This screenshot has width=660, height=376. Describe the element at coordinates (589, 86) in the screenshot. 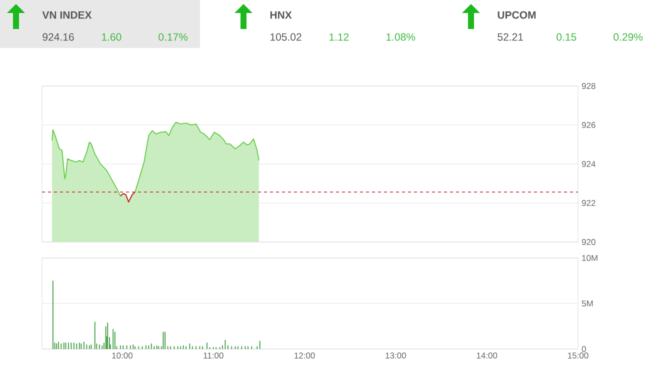

I see `y-tick-label: 928` at that location.